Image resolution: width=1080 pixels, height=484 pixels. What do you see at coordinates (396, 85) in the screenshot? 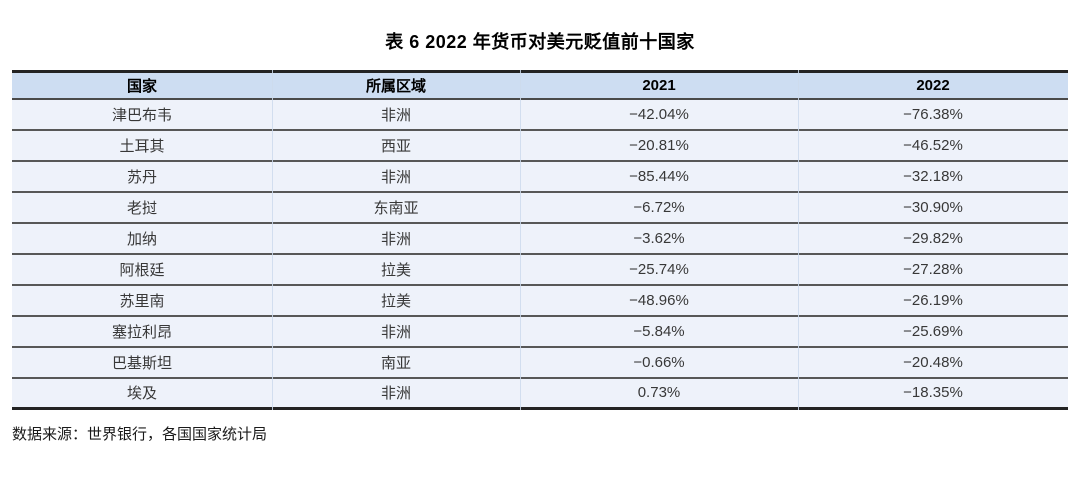
I see `header-cell-region: 所属区域` at bounding box center [396, 85].